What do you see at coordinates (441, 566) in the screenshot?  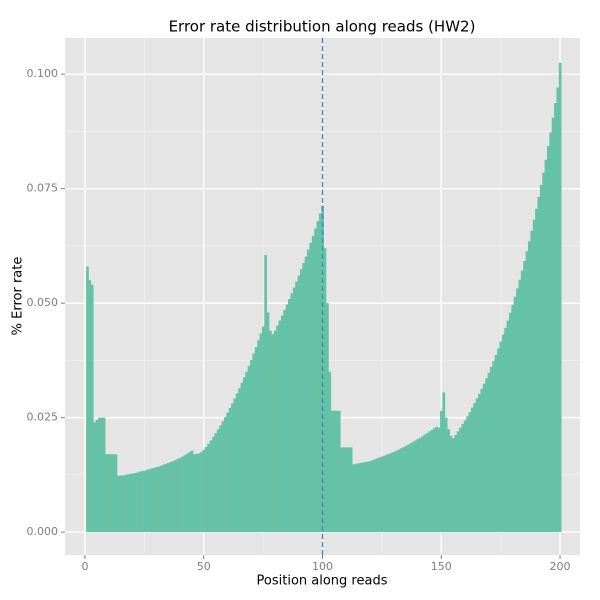 I see `x-tick-label: 150` at bounding box center [441, 566].